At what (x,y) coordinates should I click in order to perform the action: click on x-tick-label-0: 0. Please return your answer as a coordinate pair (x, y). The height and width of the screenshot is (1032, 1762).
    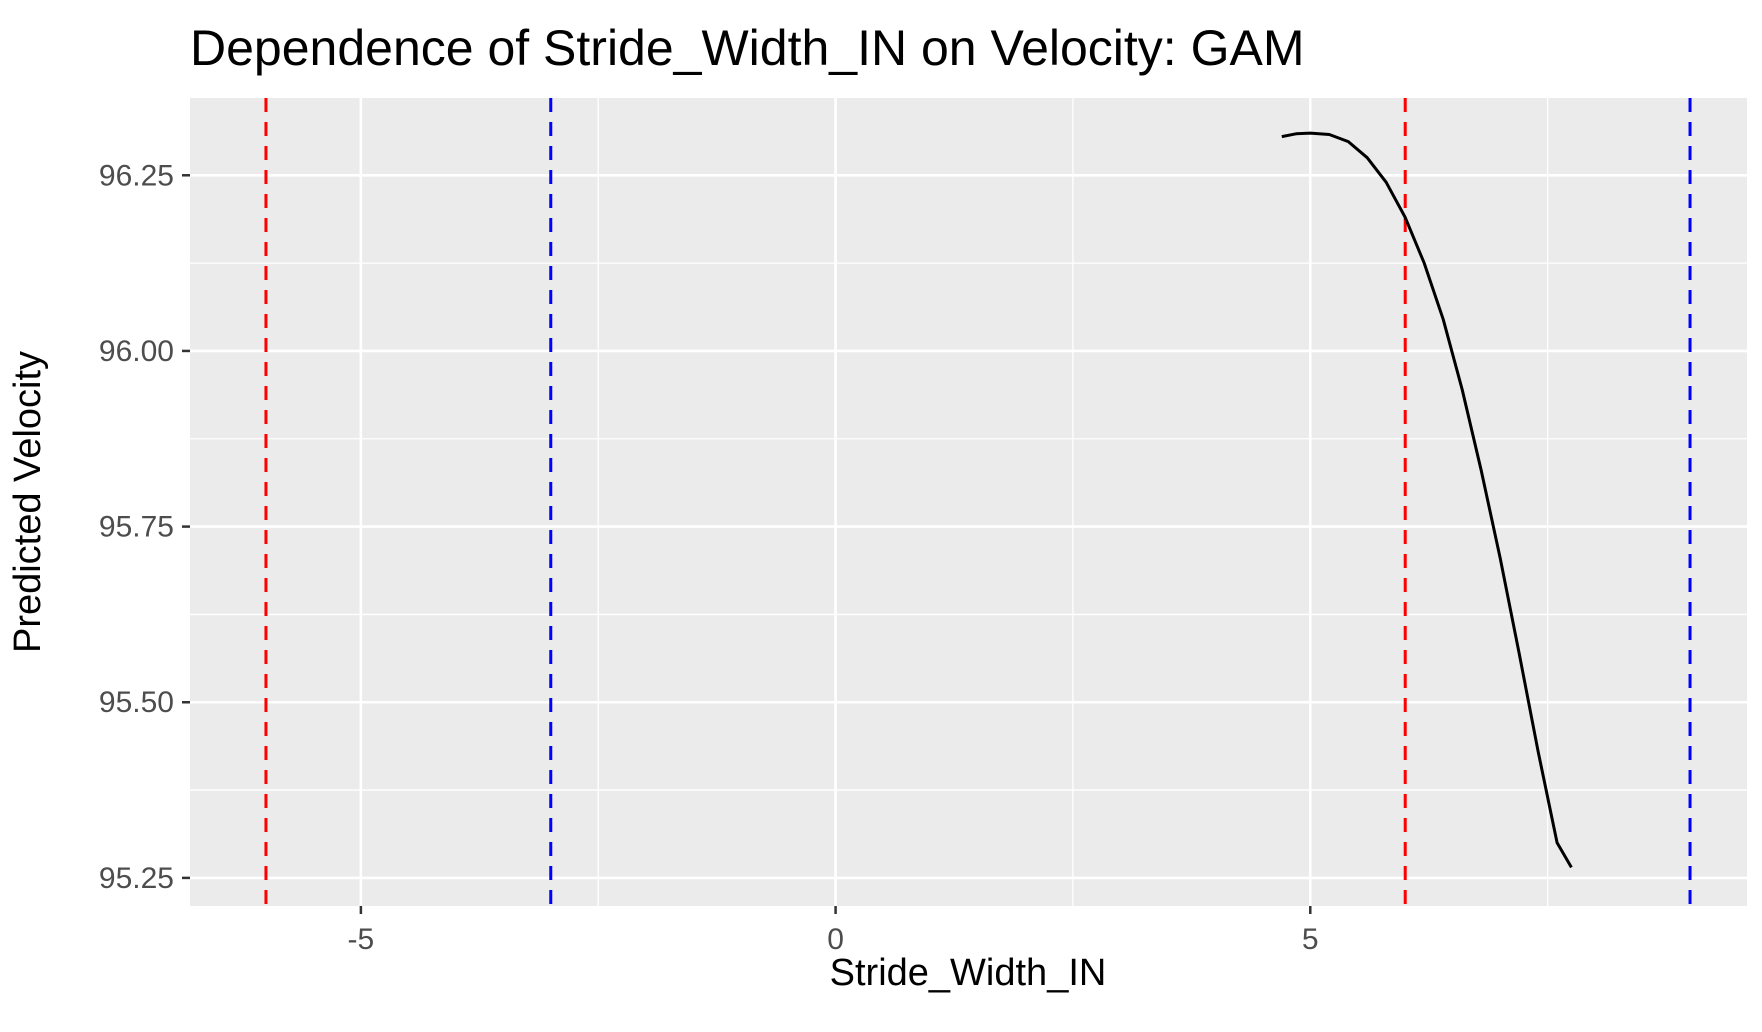
    Looking at the image, I should click on (835, 939).